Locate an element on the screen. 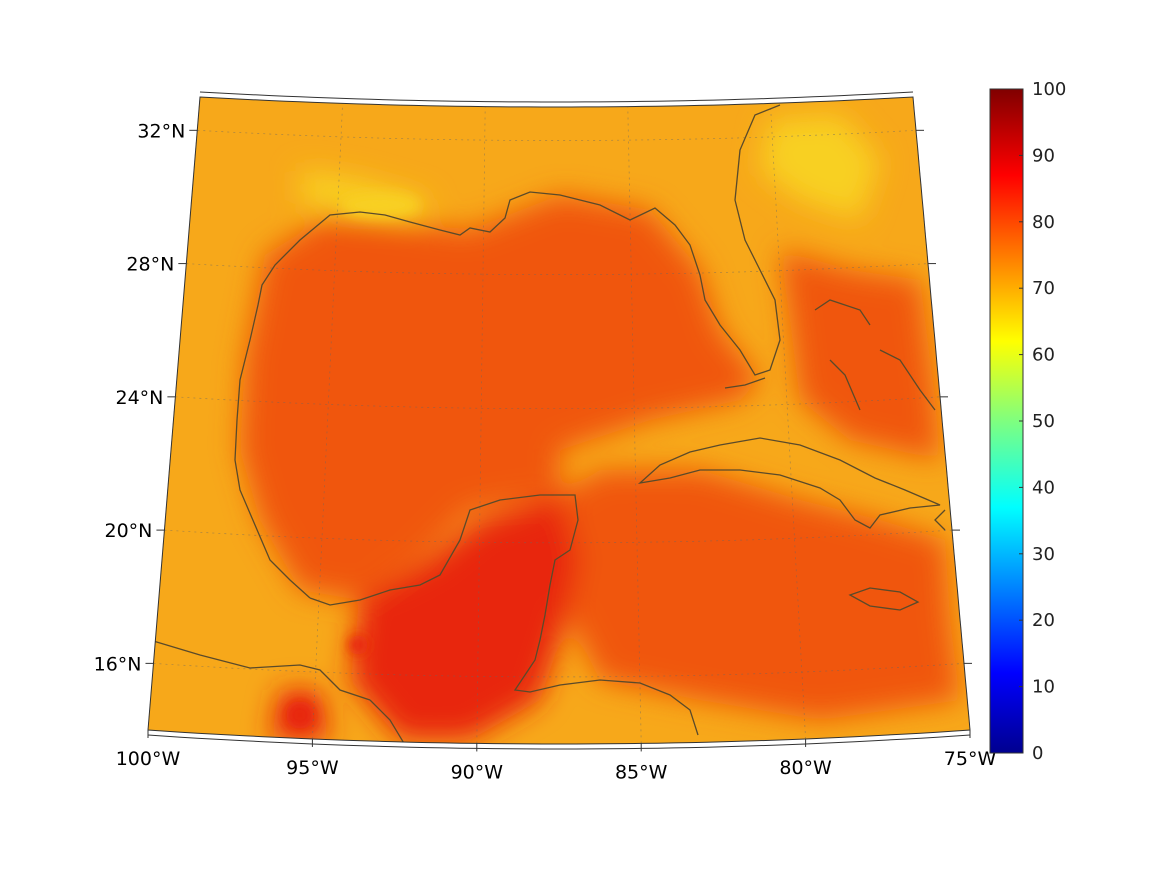  lon-tick-label: 90°W is located at coordinates (477, 772).